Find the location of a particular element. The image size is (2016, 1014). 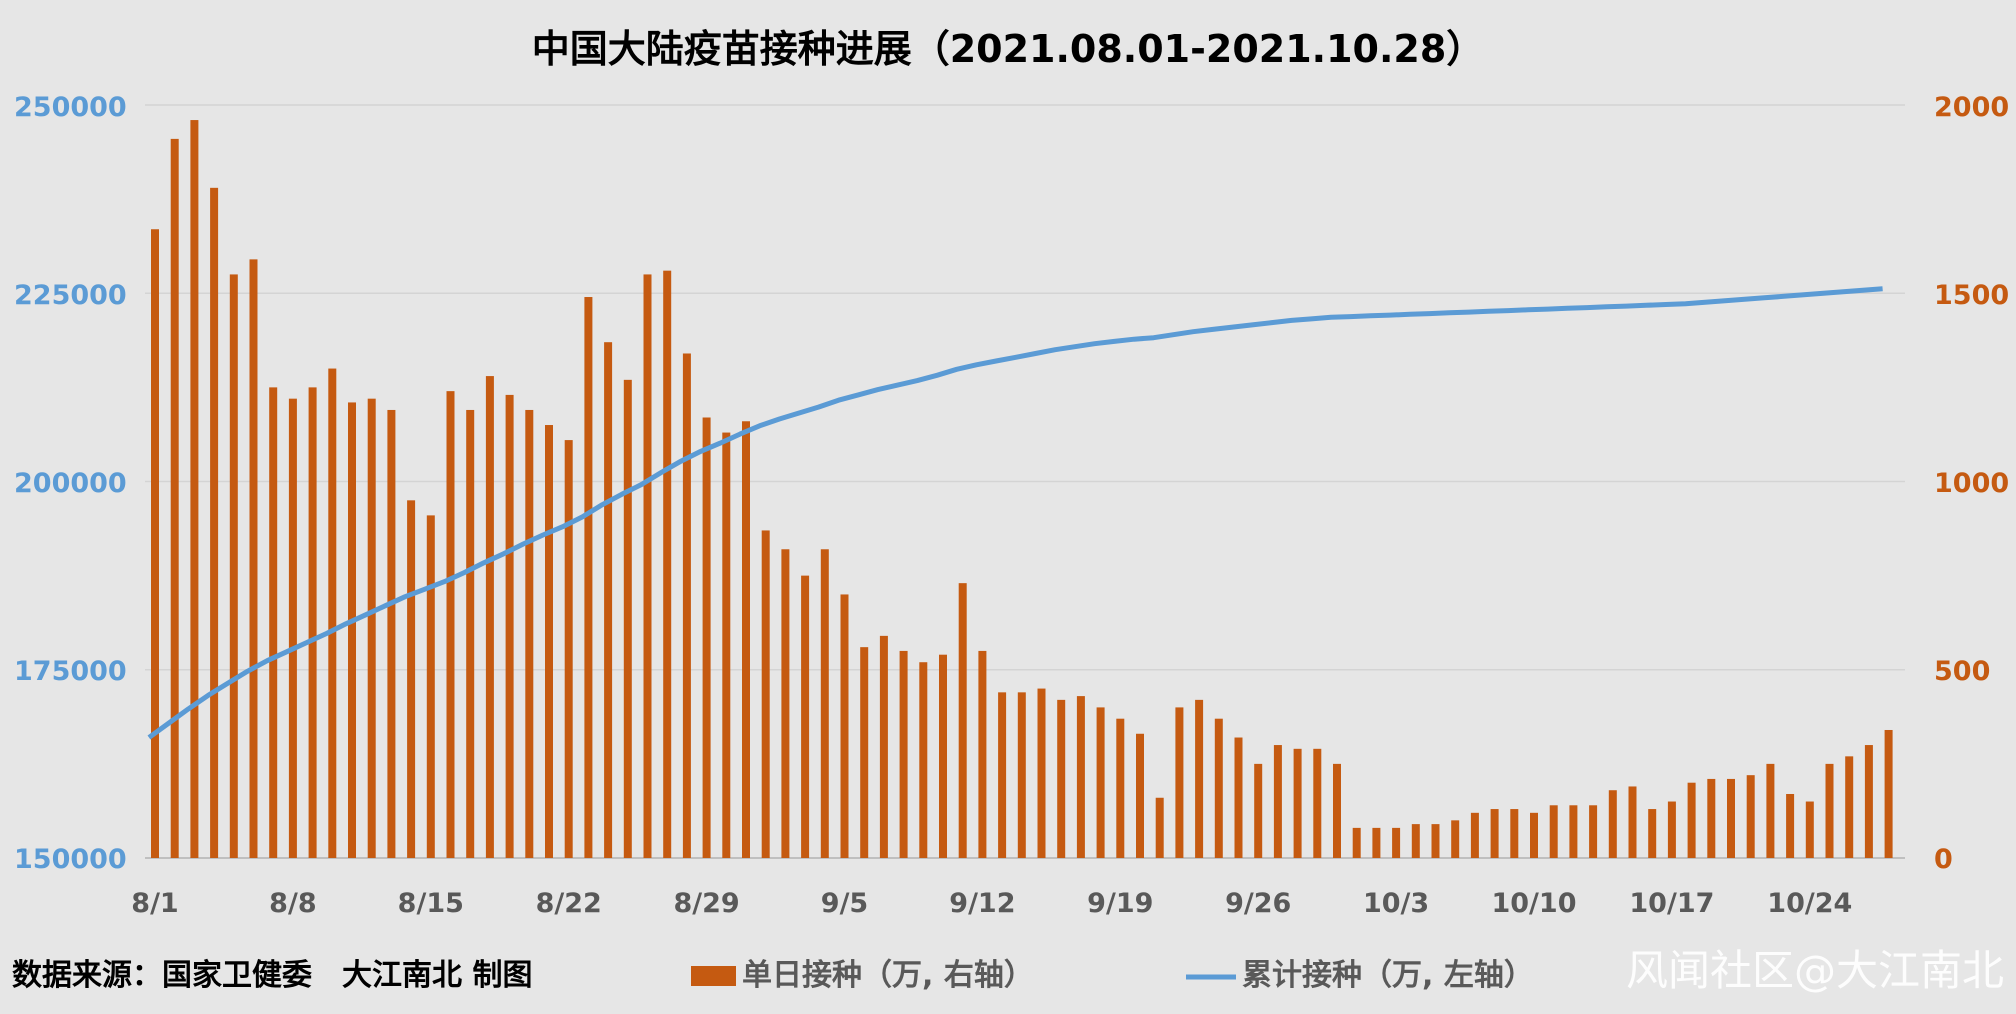

left-y-tick: 175000 is located at coordinates (70, 671).